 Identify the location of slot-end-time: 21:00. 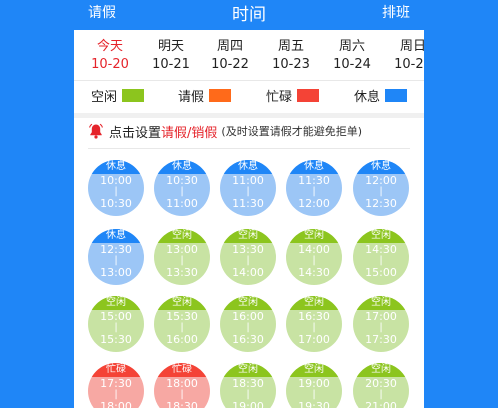
(381, 404).